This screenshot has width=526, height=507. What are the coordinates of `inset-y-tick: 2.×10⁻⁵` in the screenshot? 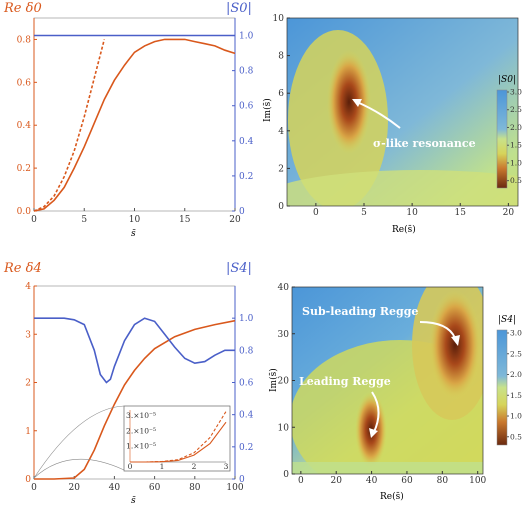 It's located at (141, 430).